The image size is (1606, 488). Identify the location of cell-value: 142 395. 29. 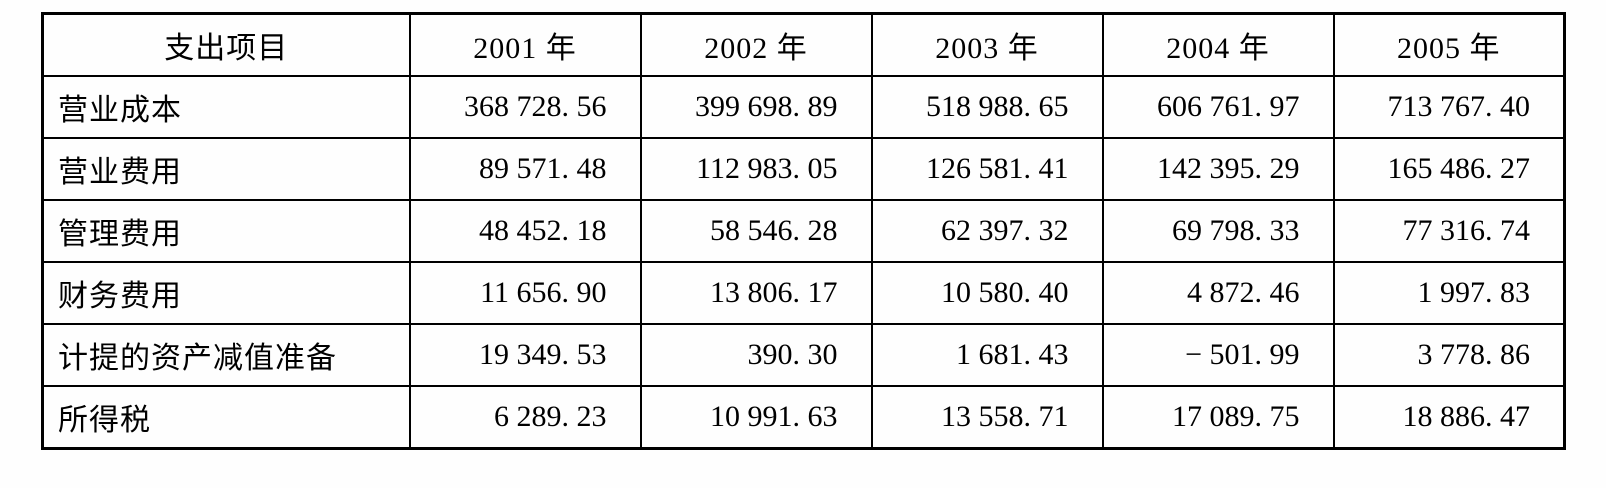
(1218, 169).